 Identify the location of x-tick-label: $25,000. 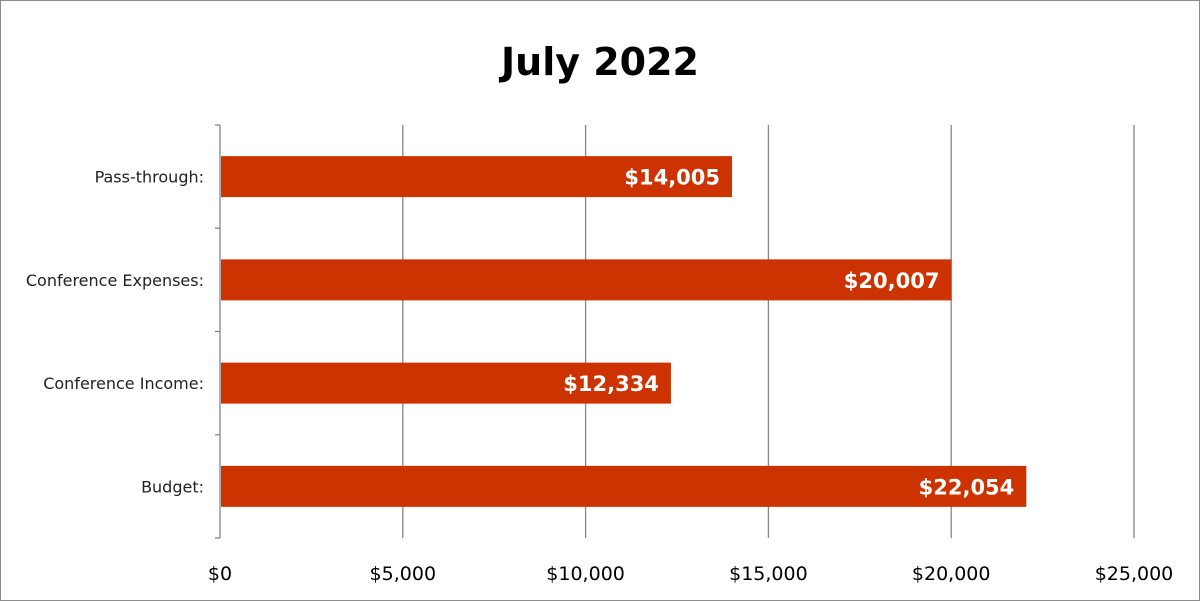
(1134, 574).